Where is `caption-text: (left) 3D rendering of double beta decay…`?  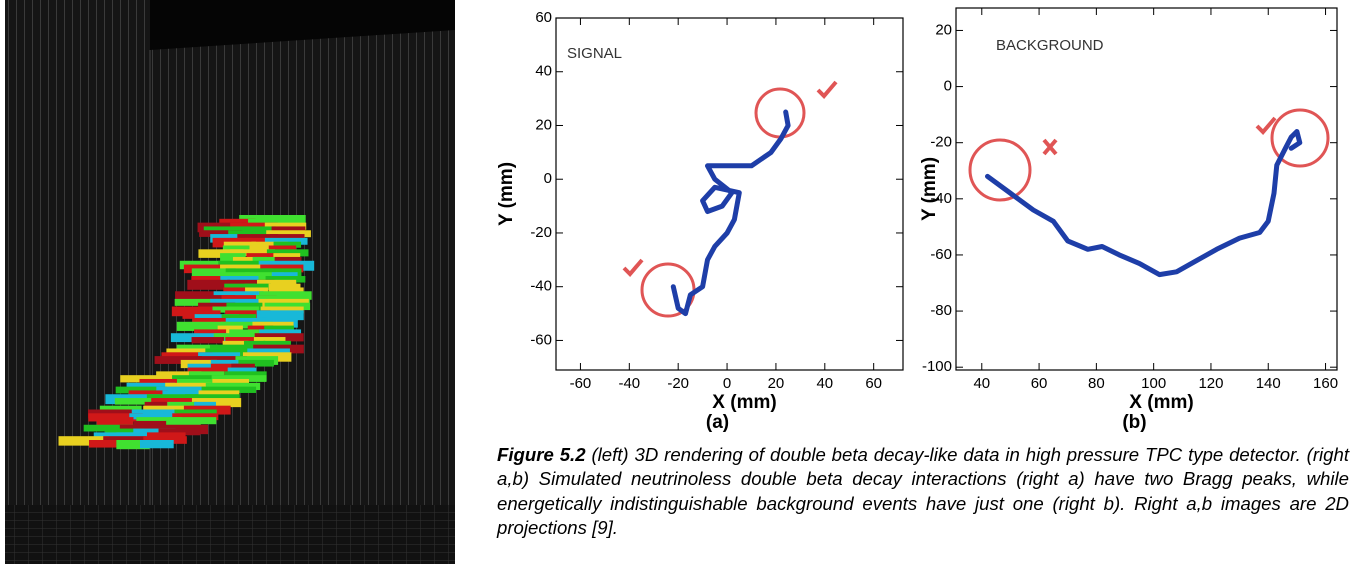
caption-text: (left) 3D rendering of double beta decay… is located at coordinates (923, 491).